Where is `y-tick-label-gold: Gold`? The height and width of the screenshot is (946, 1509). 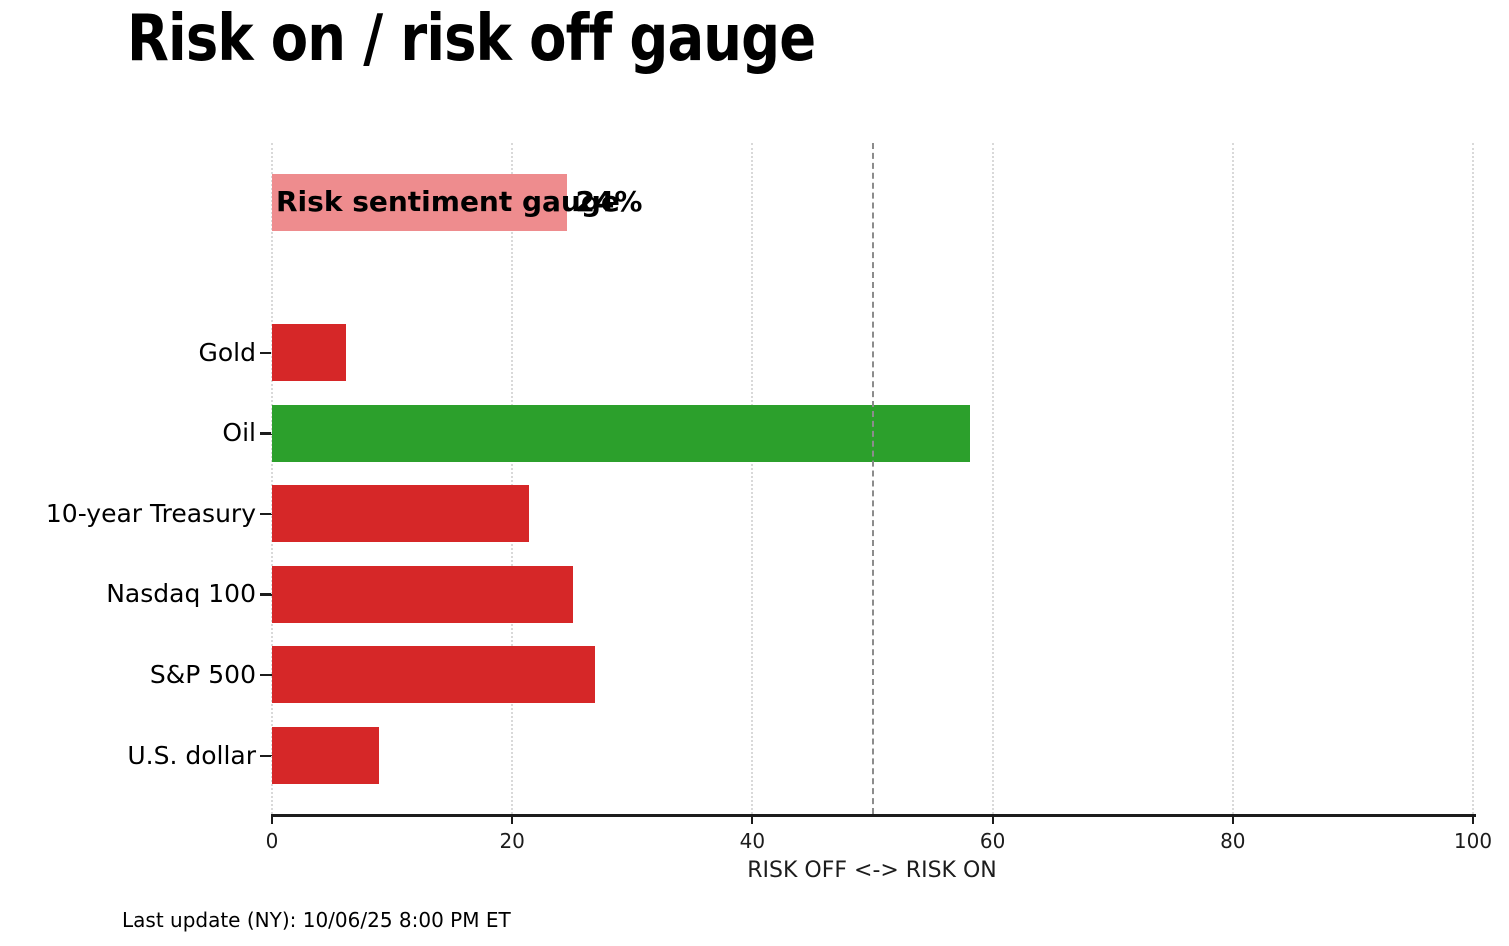 y-tick-label-gold: Gold is located at coordinates (227, 352).